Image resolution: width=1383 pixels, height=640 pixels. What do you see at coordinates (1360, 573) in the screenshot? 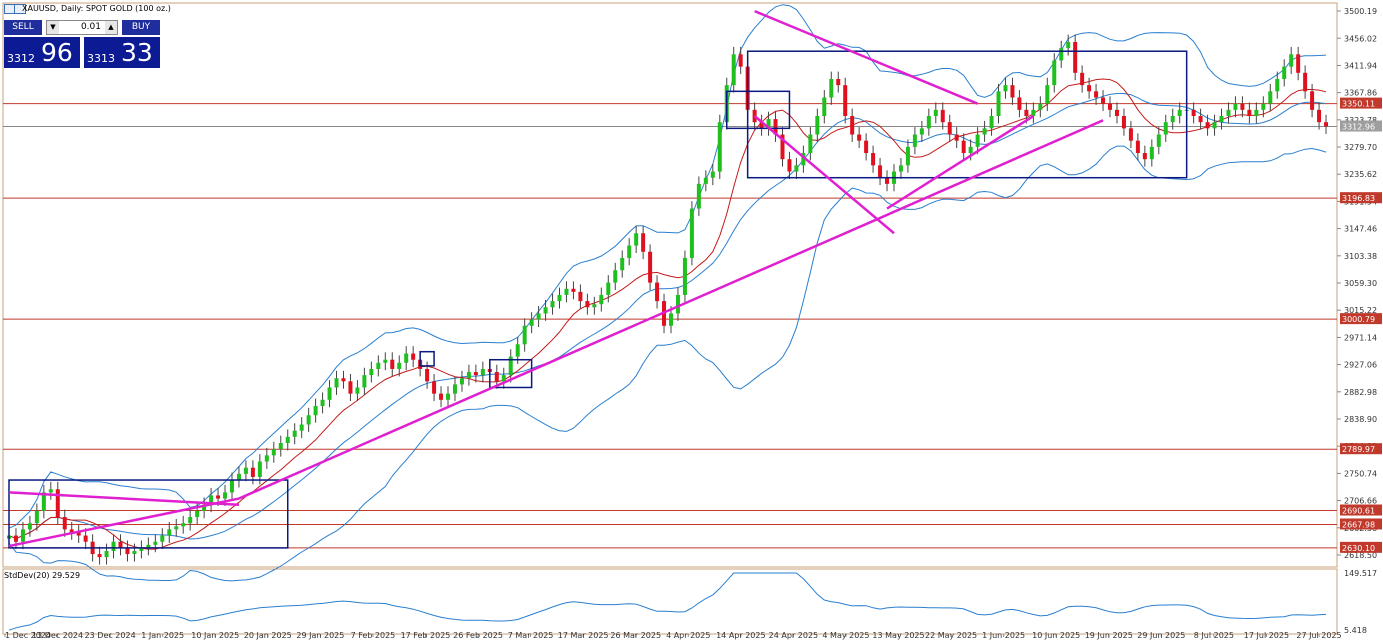
I see `indicator-y-tick-label: 149.517` at bounding box center [1360, 573].